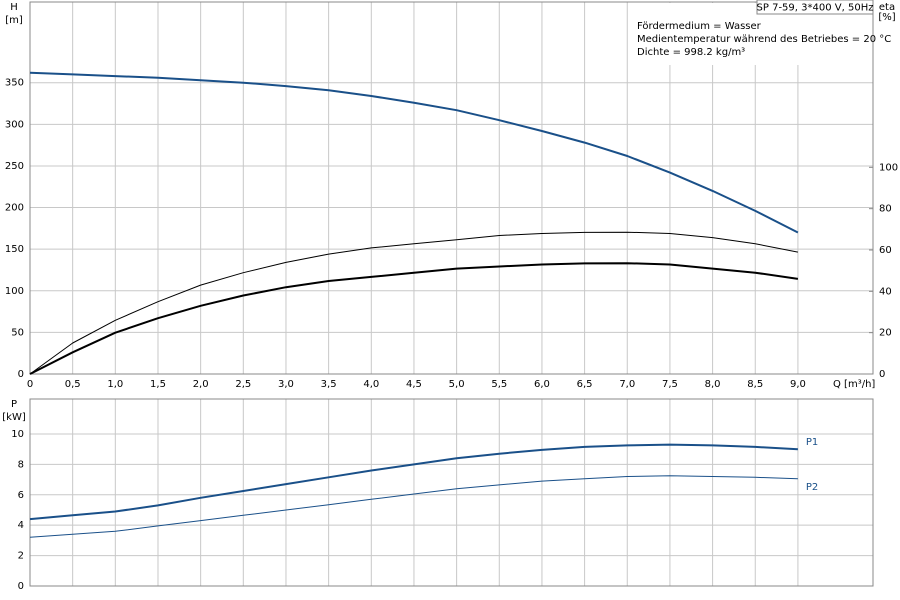 The height and width of the screenshot is (600, 900). What do you see at coordinates (542, 384) in the screenshot?
I see `x-tick-label: 6,0` at bounding box center [542, 384].